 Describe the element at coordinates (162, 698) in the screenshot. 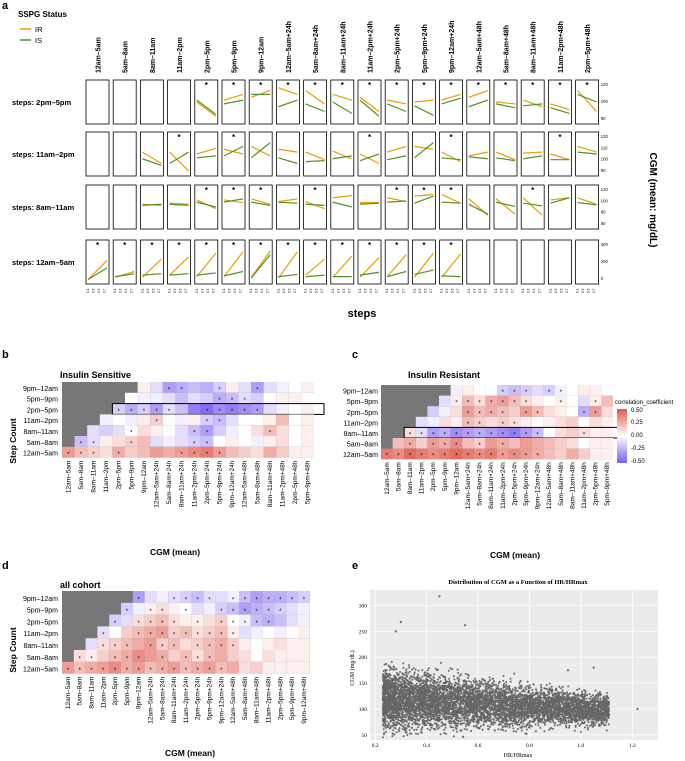

I see `x-tick-label: 5am–8am+24h` at that location.